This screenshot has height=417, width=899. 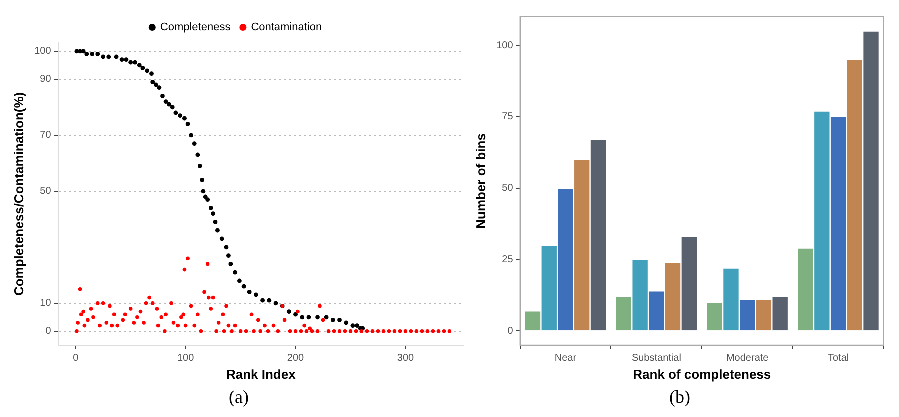 I want to click on x-tick-label: Near, so click(x=566, y=358).